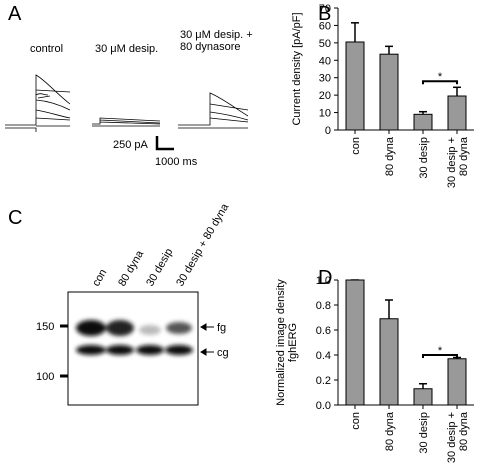 The height and width of the screenshot is (464, 498). What do you see at coordinates (323, 281) in the screenshot?
I see `y-tick-label: 1.0` at bounding box center [323, 281].